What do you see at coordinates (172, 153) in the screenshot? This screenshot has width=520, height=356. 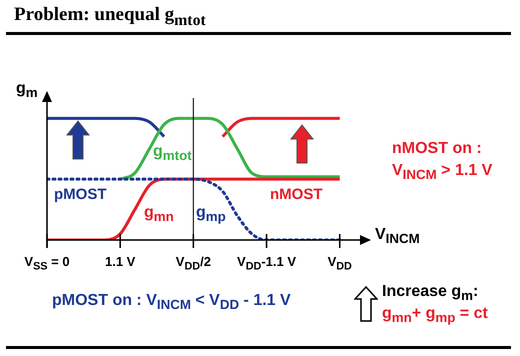 I see `series-label: g$_{mtot}$` at bounding box center [172, 153].